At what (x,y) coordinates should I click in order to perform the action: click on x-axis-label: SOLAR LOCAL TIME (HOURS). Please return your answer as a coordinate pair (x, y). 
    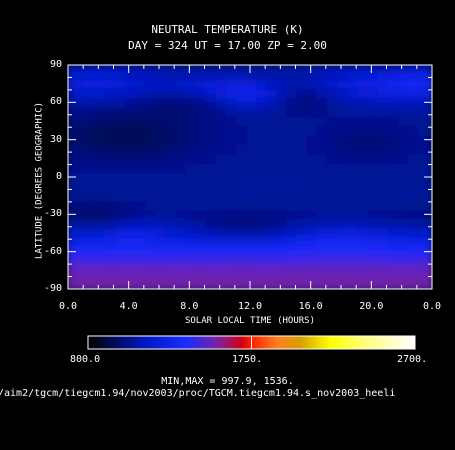
    Looking at the image, I should click on (250, 321).